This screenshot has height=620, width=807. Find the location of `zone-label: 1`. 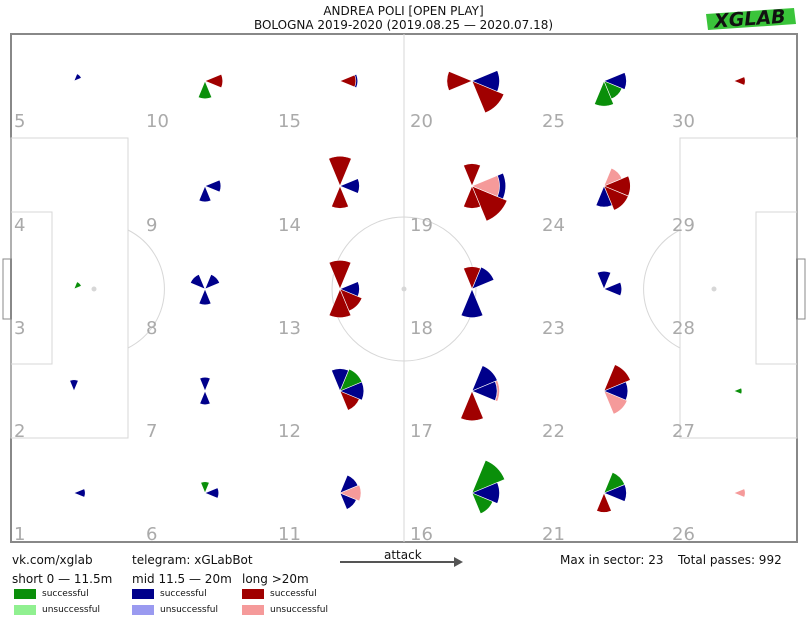

zone-label: 1 is located at coordinates (19, 534).